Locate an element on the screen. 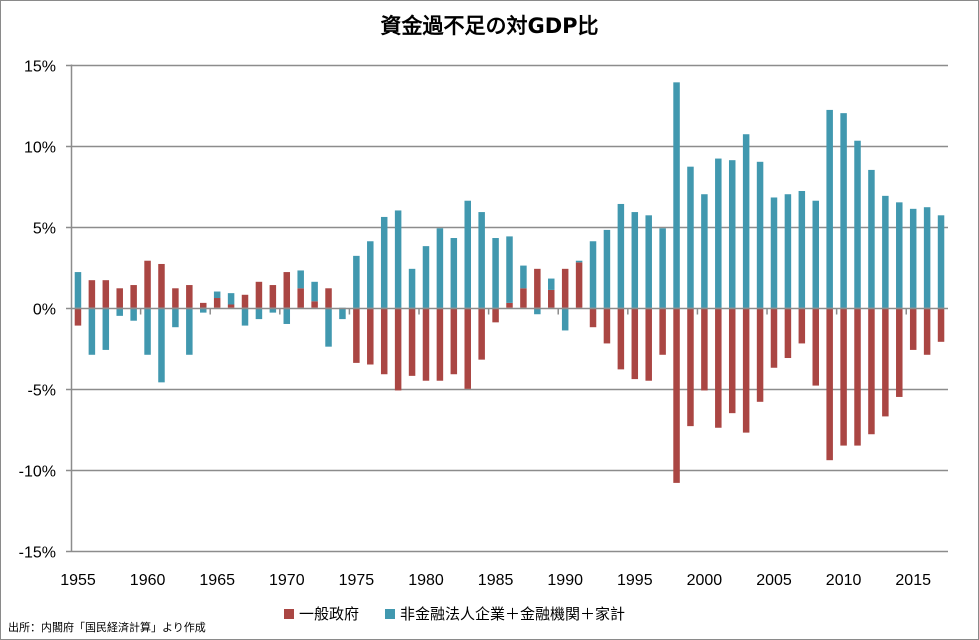  bar-government-1963 is located at coordinates (189, 296).